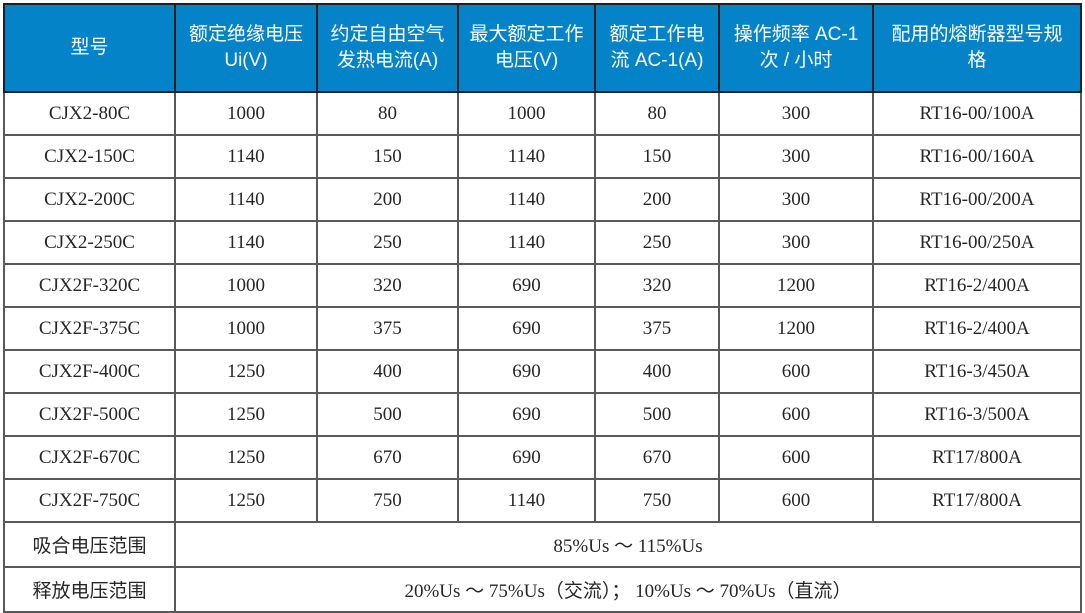  Describe the element at coordinates (628, 544) in the screenshot. I see `footer-value: 85%Us ～ 115%Us` at that location.